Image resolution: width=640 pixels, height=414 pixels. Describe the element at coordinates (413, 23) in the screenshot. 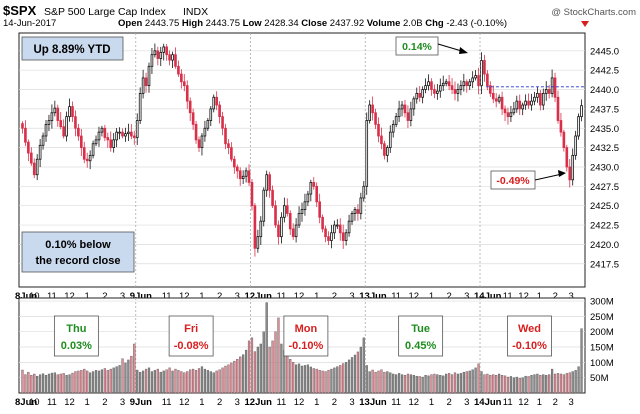

I see `ohlc-value: 2.0B` at that location.